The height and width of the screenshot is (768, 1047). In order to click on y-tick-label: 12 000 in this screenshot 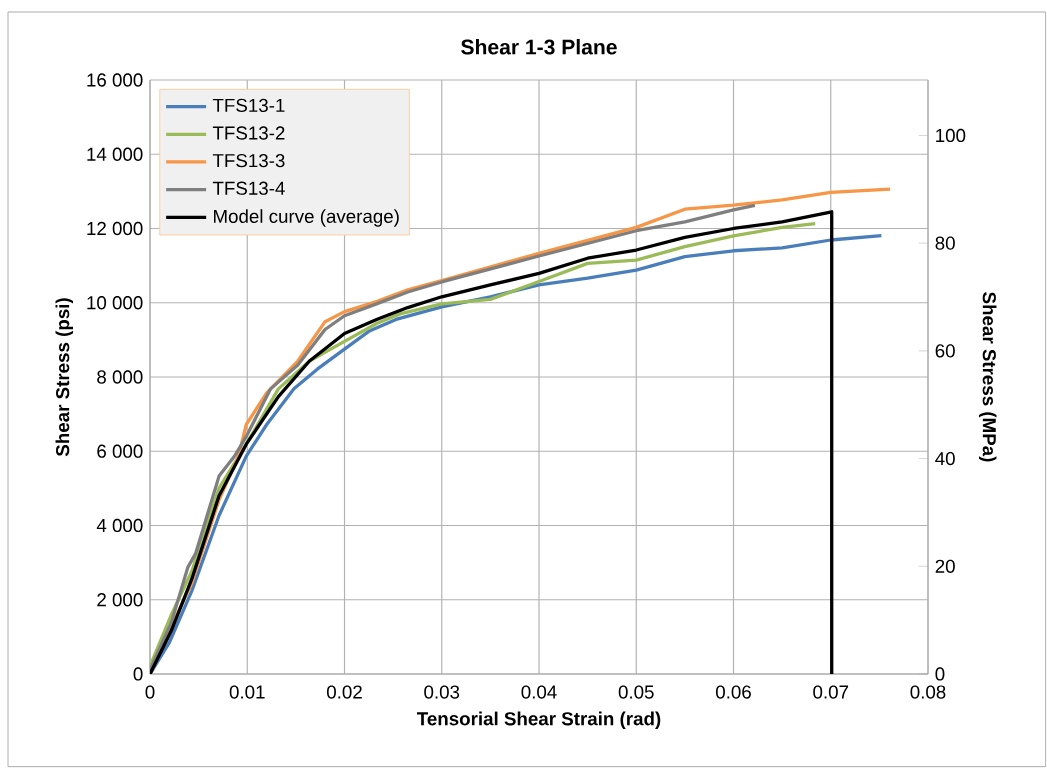, I will do `click(115, 228)`.